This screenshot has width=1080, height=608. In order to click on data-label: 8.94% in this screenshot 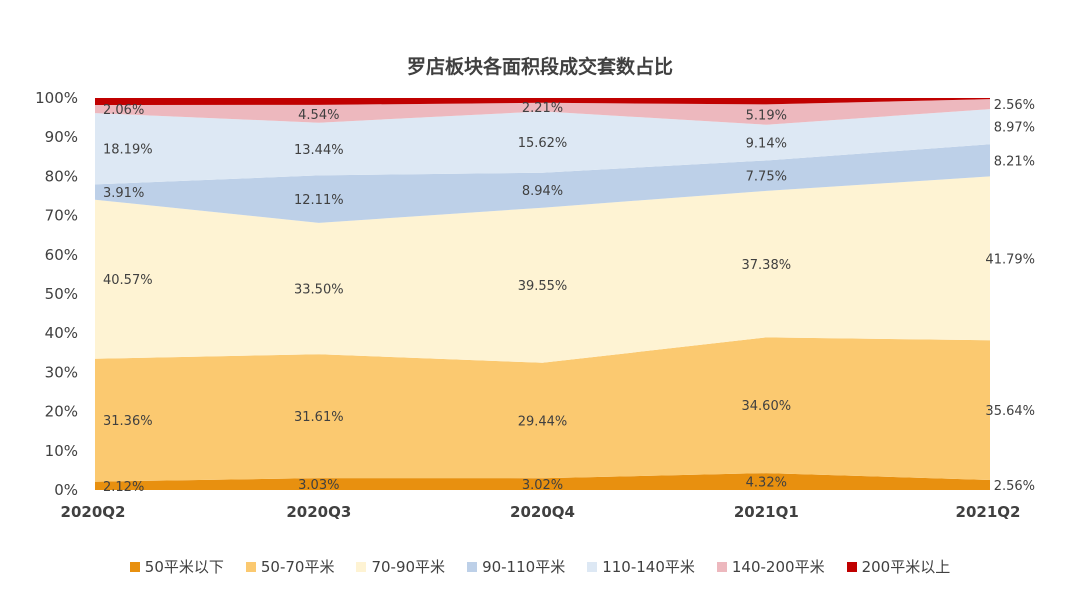, I will do `click(542, 191)`.